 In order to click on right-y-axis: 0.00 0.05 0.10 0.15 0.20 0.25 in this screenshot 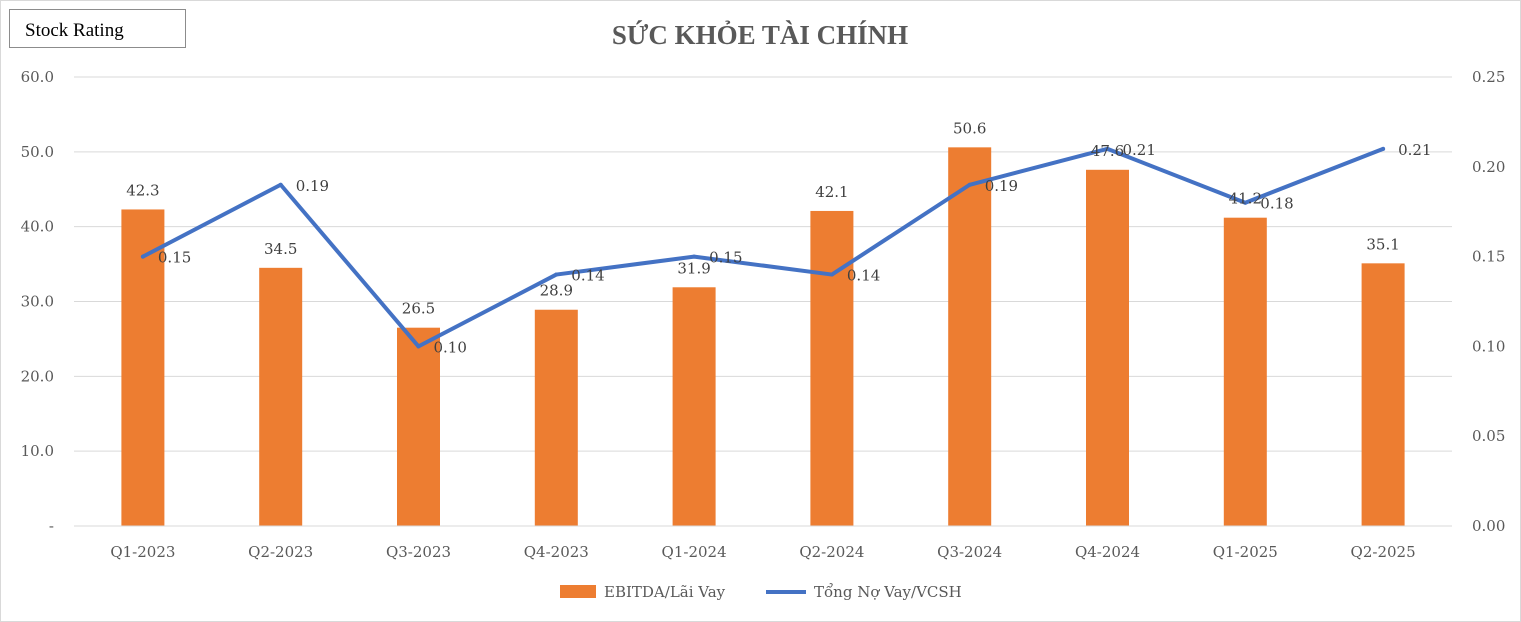, I will do `click(1488, 301)`.